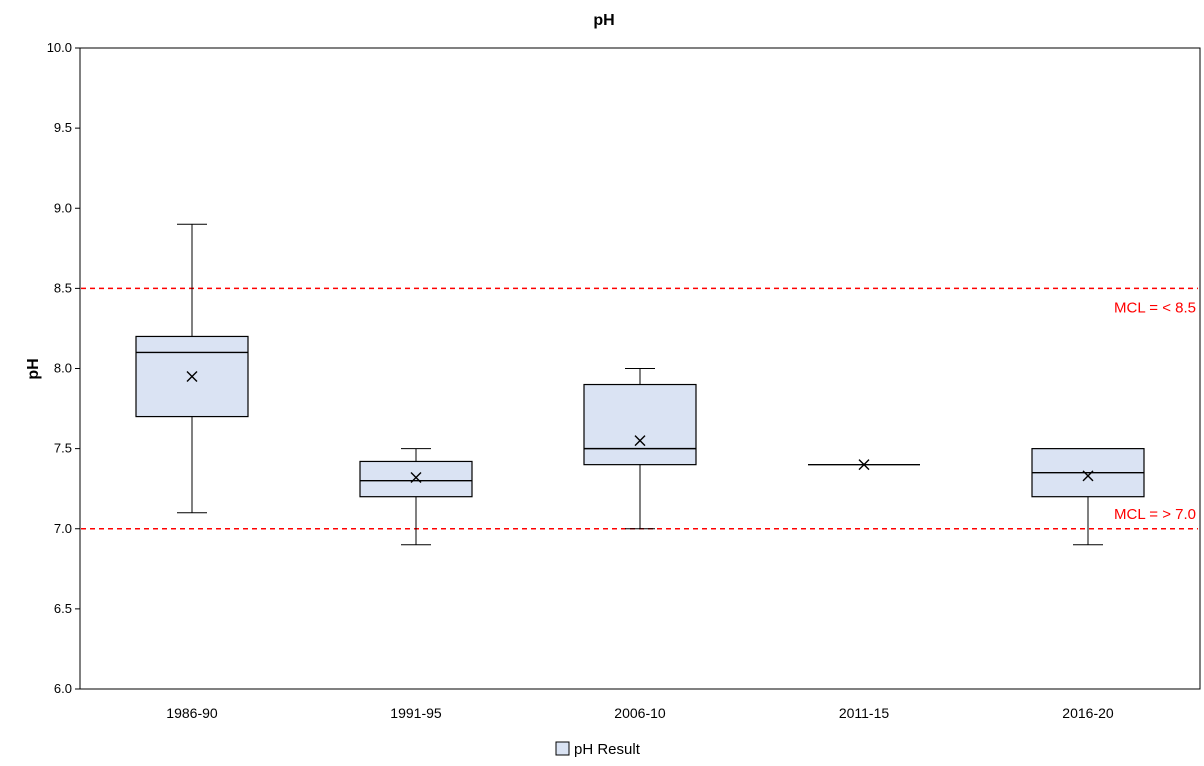  What do you see at coordinates (607, 749) in the screenshot?
I see `legend-label: pH Result` at bounding box center [607, 749].